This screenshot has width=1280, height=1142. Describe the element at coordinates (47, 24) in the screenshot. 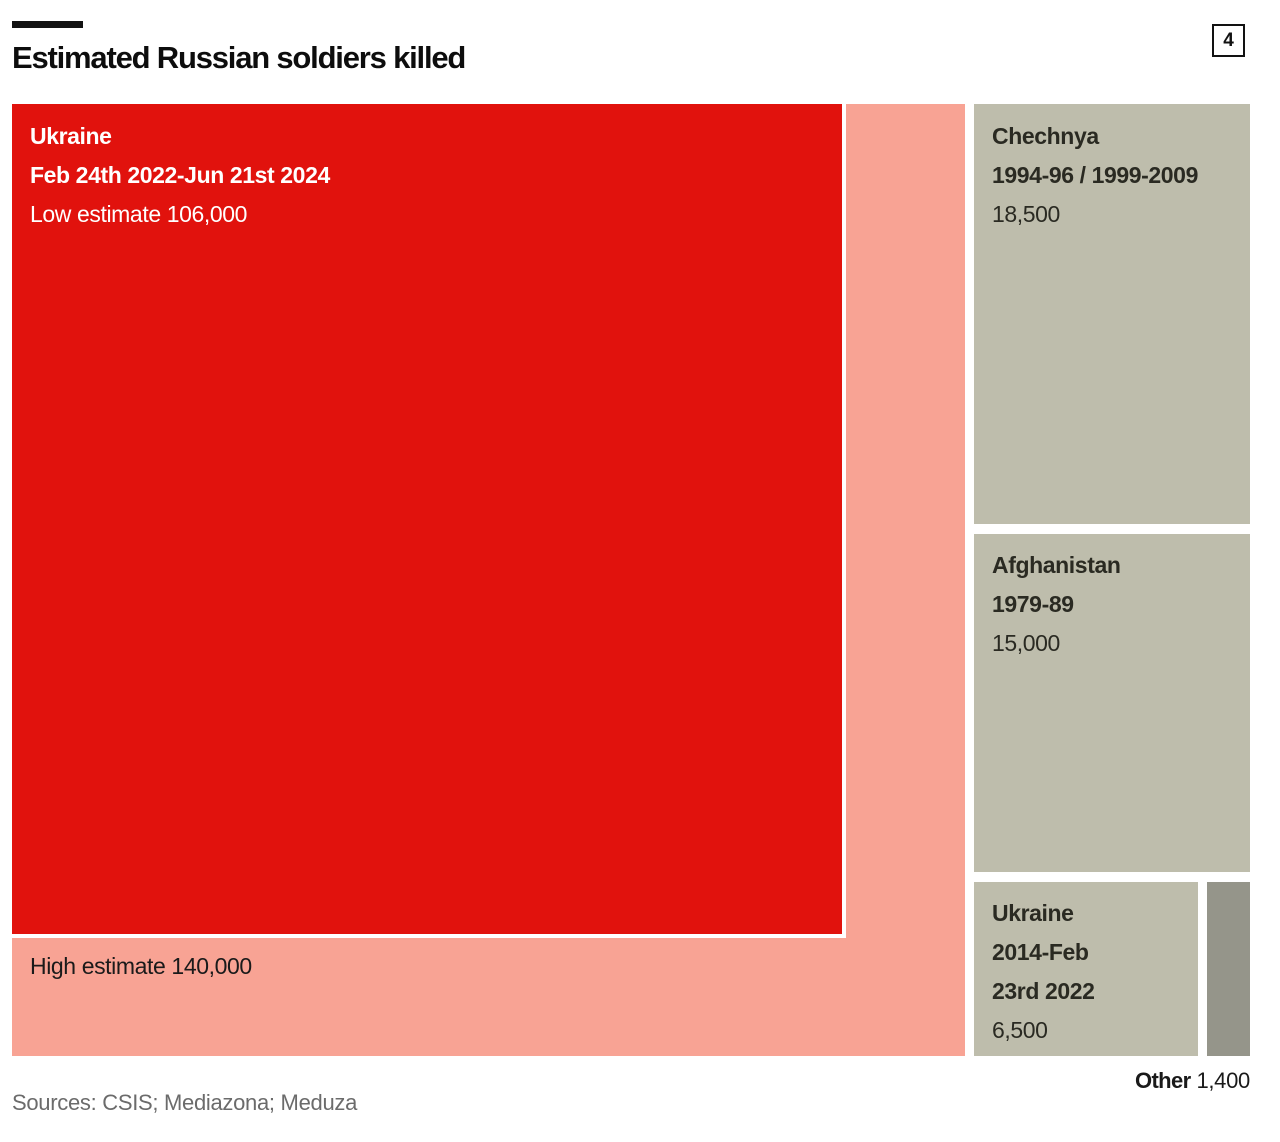

I see `header-accent-bar` at that location.